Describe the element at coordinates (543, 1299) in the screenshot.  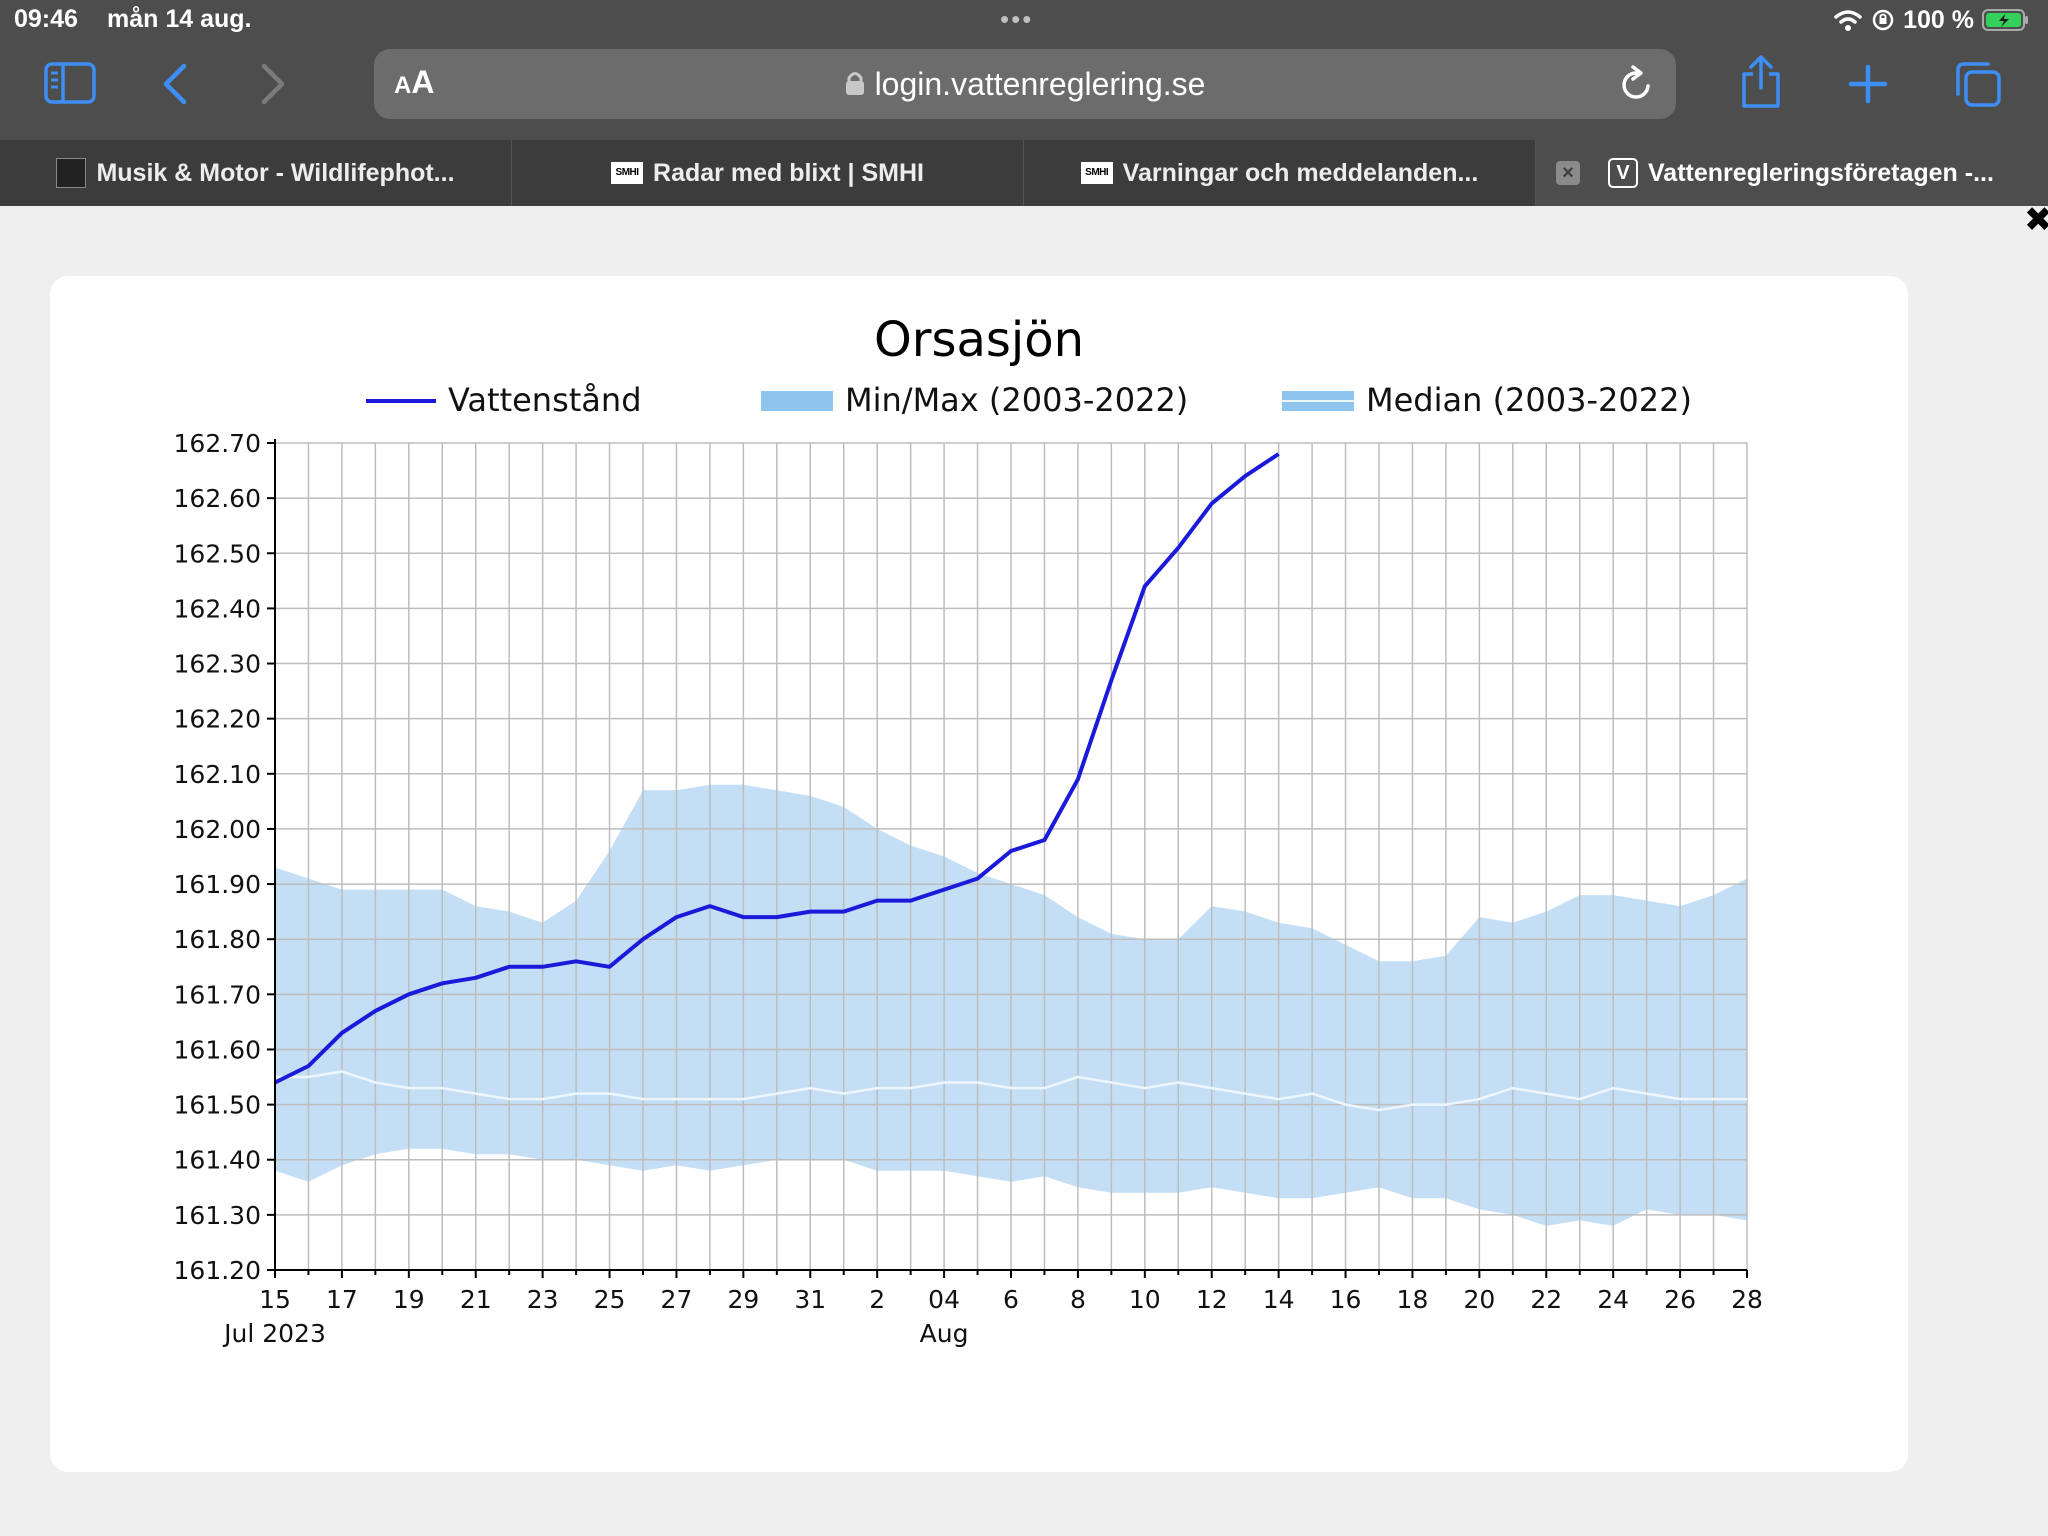
I see `x-tick-label: 23` at that location.